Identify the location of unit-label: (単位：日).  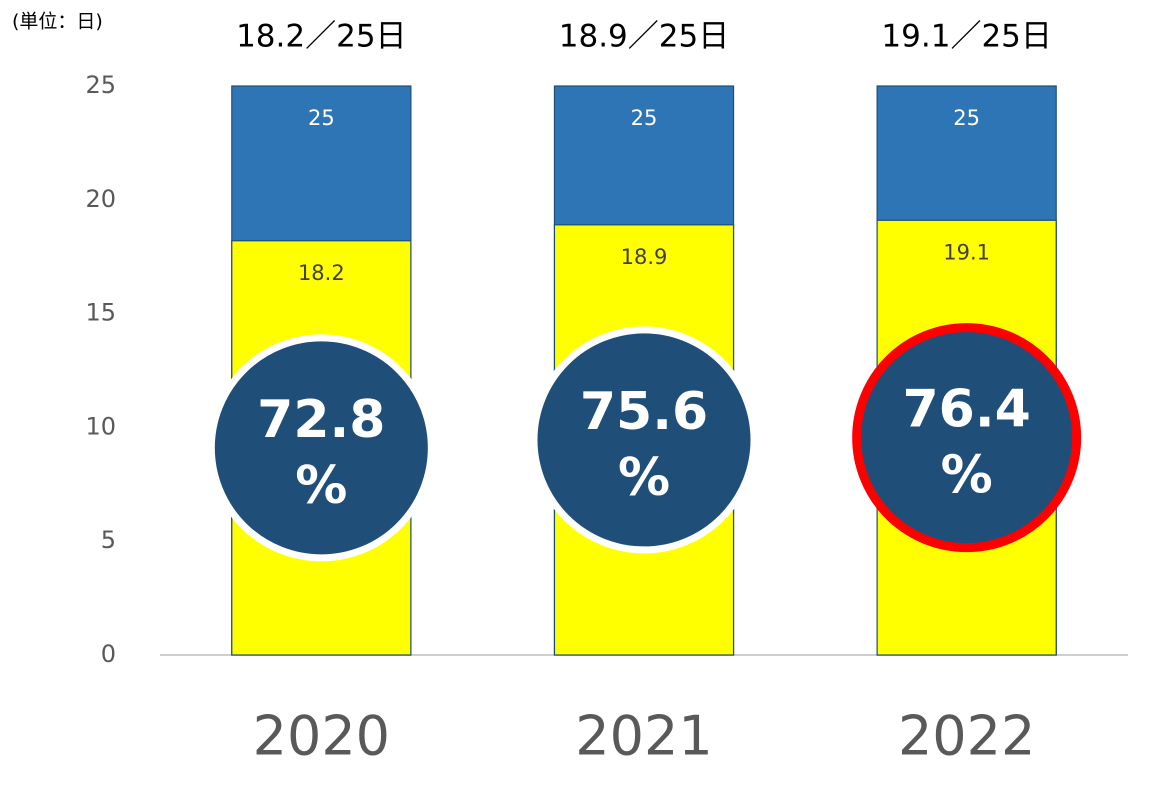
(57, 22).